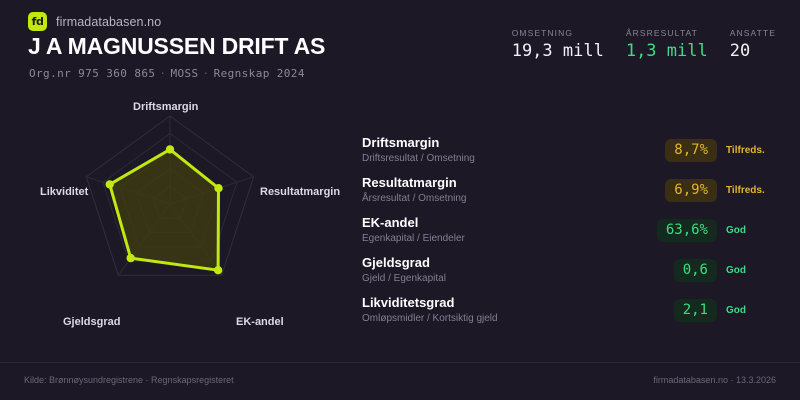 The image size is (800, 400). I want to click on stat-omsetning-value: 19,3 mill, so click(557, 51).